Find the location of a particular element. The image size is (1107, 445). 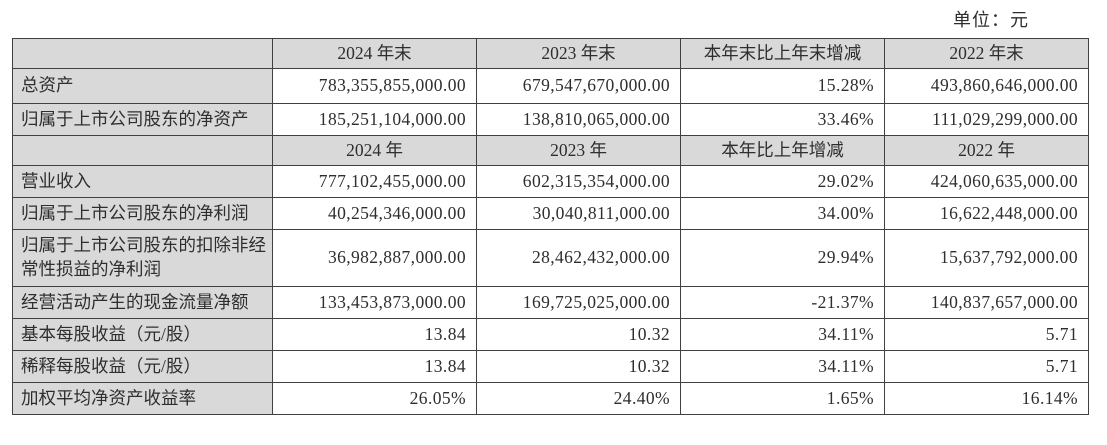

row-label: 经营活动产生的现金流量净额 is located at coordinates (142, 302).